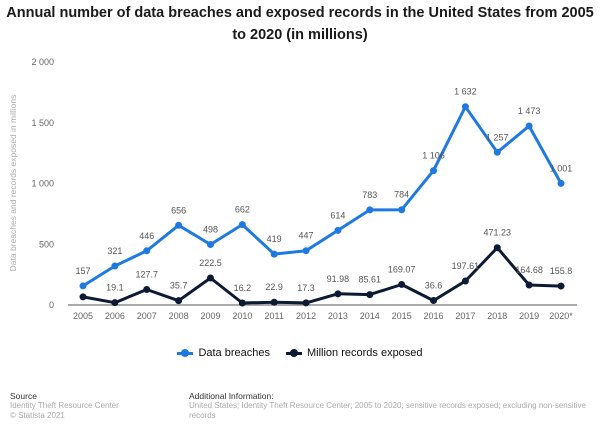  I want to click on x-tick-label: 2009, so click(210, 316).